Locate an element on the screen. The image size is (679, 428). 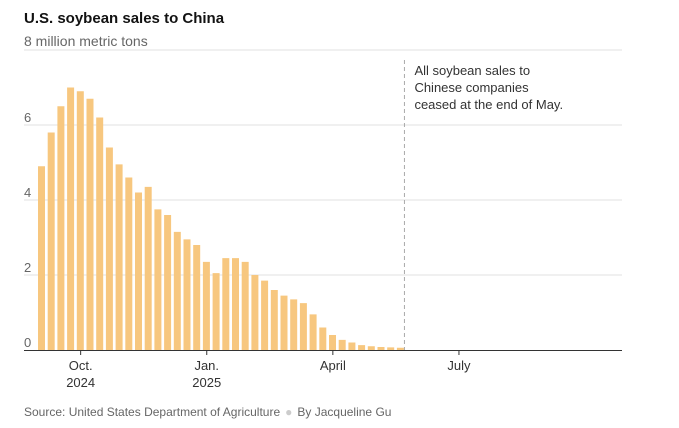
annotation-text: All soybean sales to is located at coordinates (472, 70).